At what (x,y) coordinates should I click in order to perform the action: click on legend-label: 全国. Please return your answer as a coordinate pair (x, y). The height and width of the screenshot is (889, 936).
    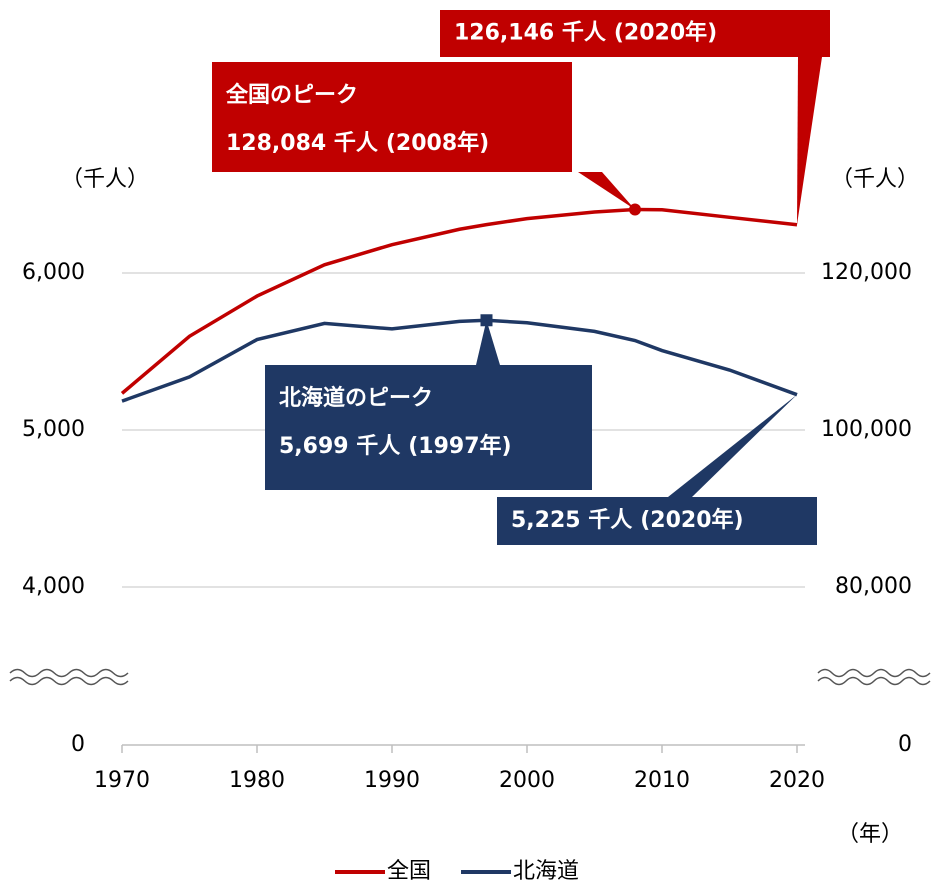
    Looking at the image, I should click on (409, 871).